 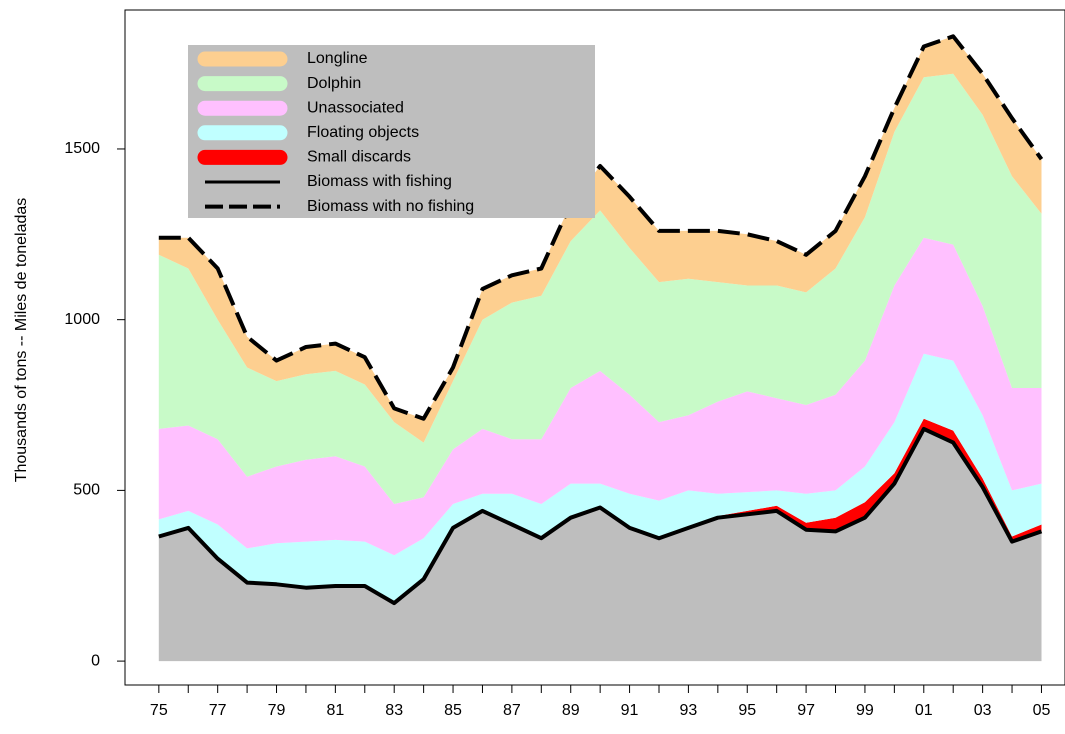 I want to click on legend-label: Biomass with no fishing, so click(x=390, y=206).